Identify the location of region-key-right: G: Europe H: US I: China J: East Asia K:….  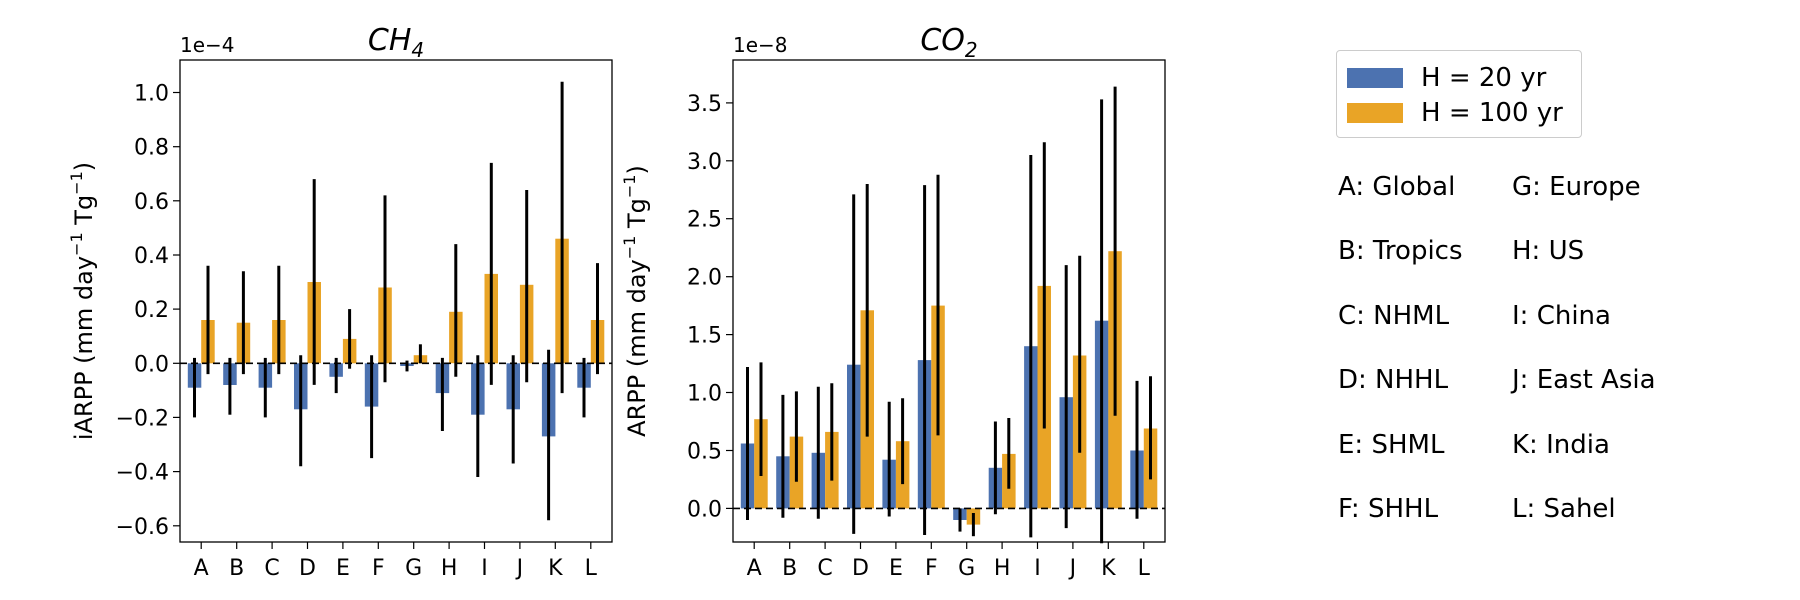
(1584, 361).